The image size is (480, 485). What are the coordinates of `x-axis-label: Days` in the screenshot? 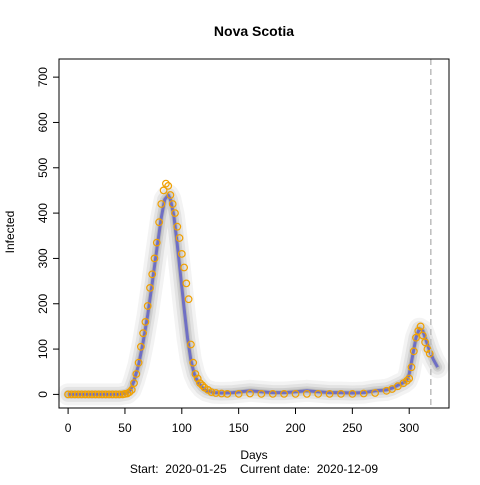 It's located at (253, 455).